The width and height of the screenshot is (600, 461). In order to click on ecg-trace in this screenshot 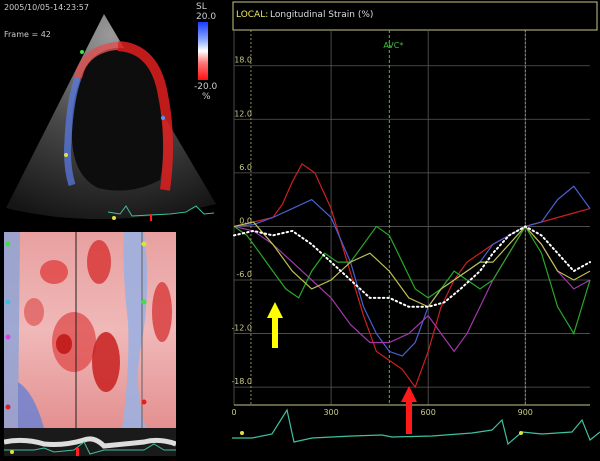, I will do `click(416, 427)`.